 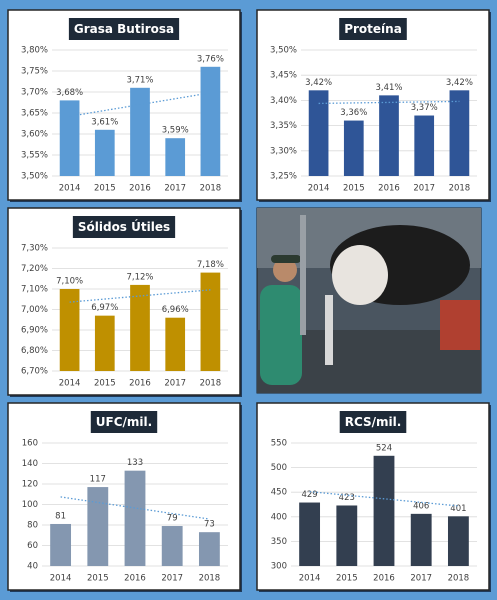 I want to click on y-tick-label: 3,45%, so click(x=283, y=76).